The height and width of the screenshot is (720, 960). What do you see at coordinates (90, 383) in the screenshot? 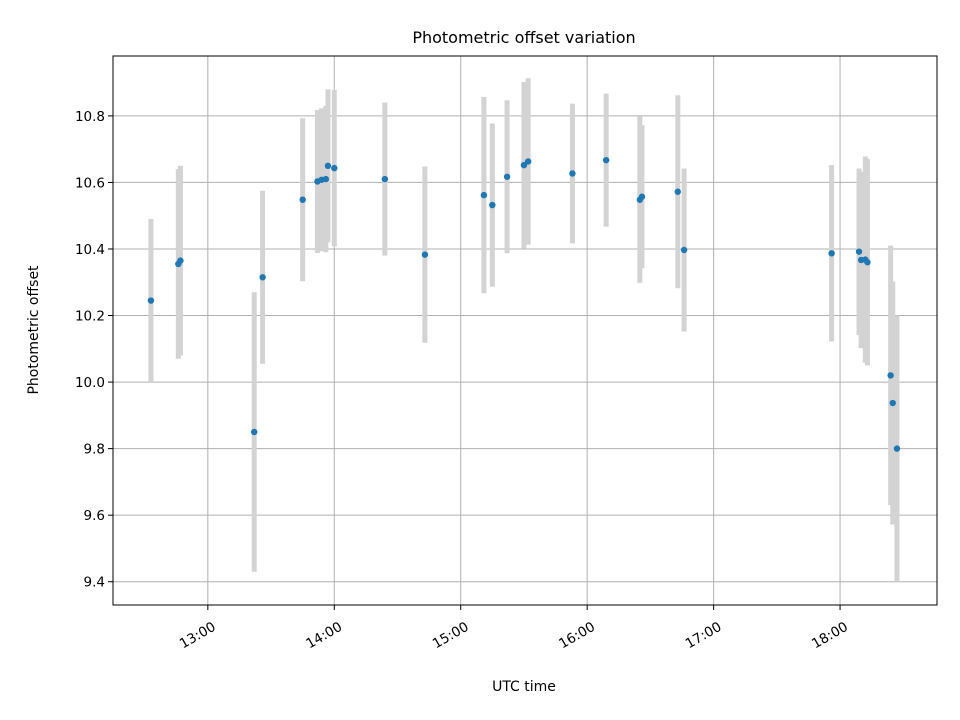
I see `y-tick-label: 10.0` at bounding box center [90, 383].